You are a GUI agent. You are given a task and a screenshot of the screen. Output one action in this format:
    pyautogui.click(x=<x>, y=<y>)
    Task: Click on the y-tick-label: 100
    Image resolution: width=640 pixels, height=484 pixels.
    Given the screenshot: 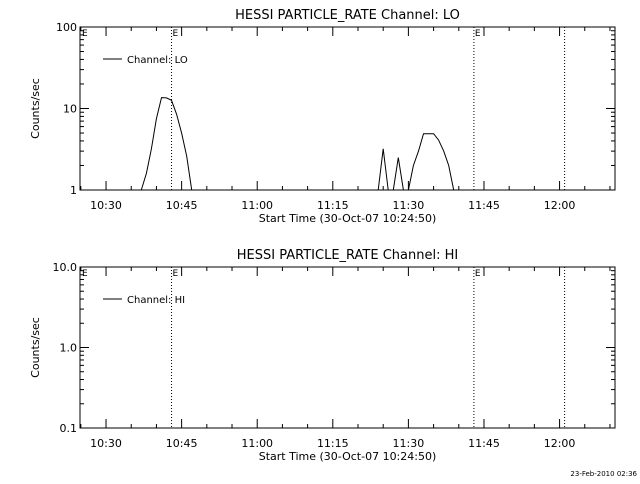 What is the action you would take?
    pyautogui.click(x=66, y=27)
    